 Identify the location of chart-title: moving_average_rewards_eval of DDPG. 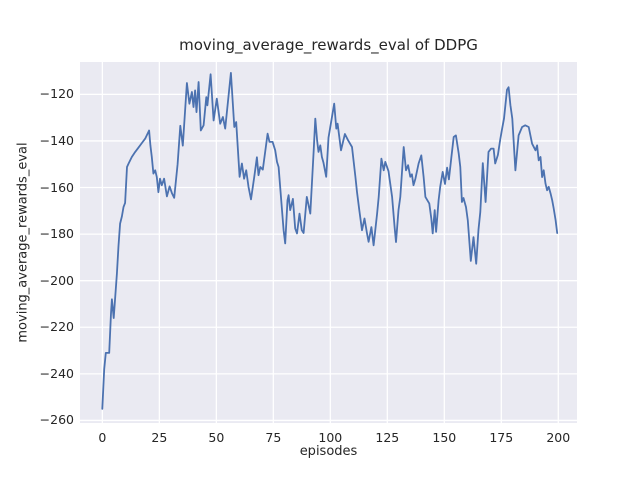
(328, 45).